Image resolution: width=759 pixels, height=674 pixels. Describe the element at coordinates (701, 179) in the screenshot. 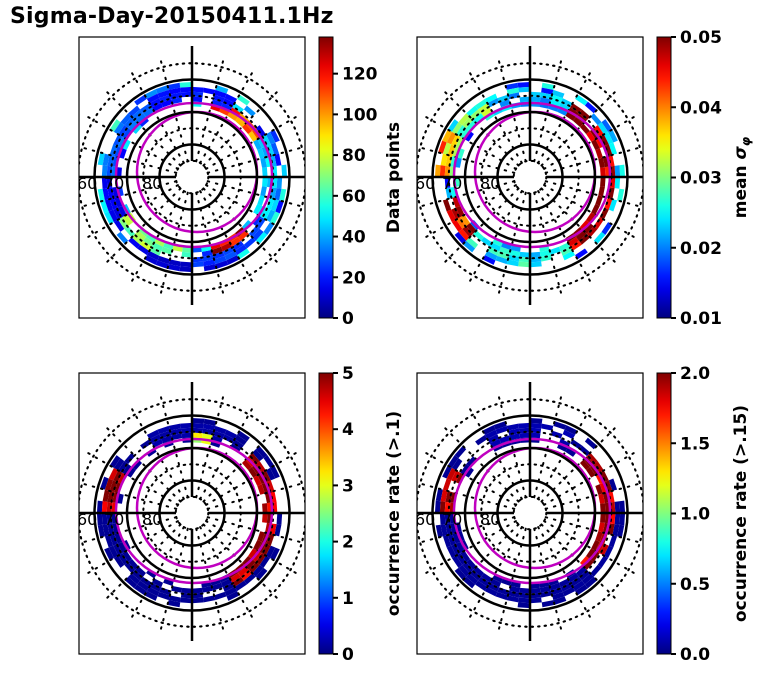

I see `colorbar-tick-label: 0.03` at that location.